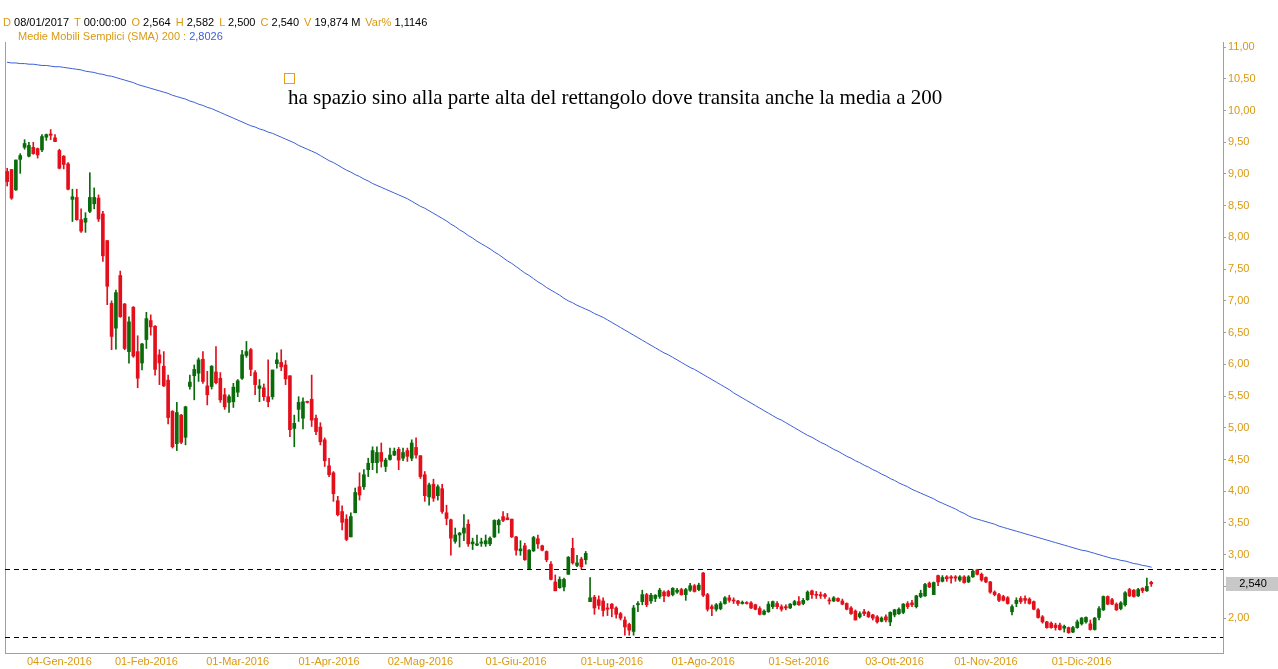 This screenshot has width=1278, height=669. What do you see at coordinates (36, 22) in the screenshot?
I see `text: D 08/01/2017` at bounding box center [36, 22].